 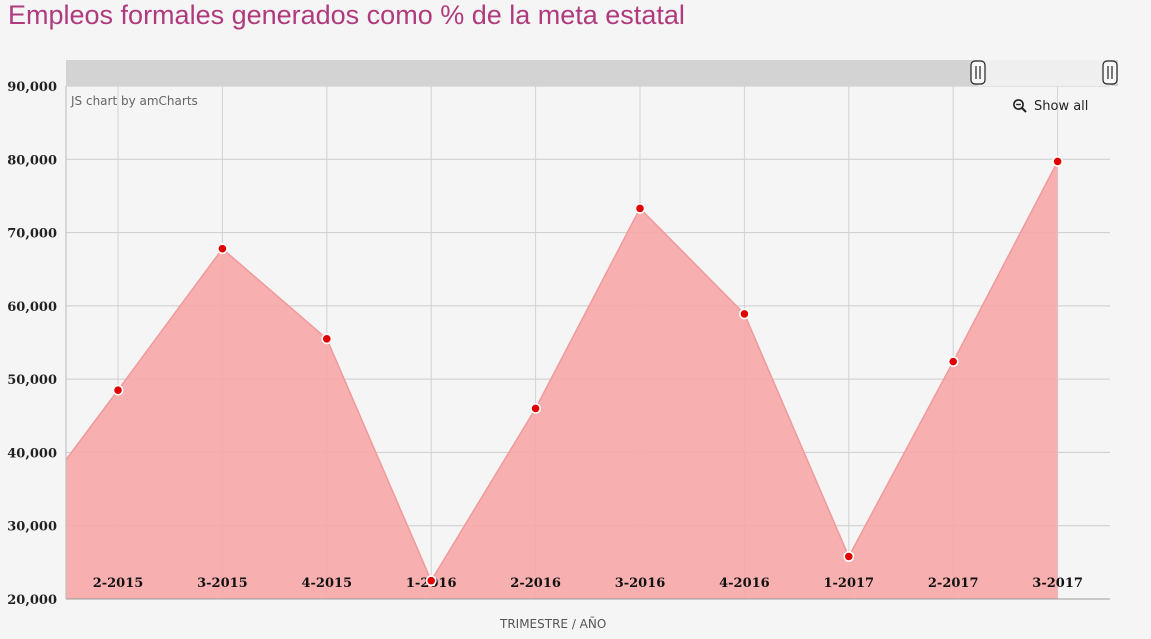 What do you see at coordinates (1057, 583) in the screenshot?
I see `x-tick-label: 3-2017` at bounding box center [1057, 583].